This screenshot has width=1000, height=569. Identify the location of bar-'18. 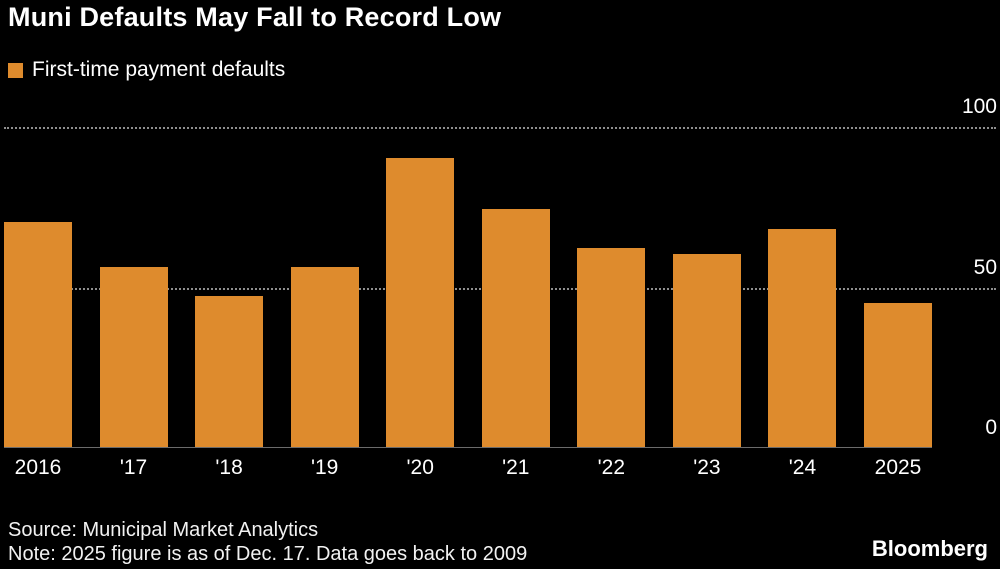
(229, 371).